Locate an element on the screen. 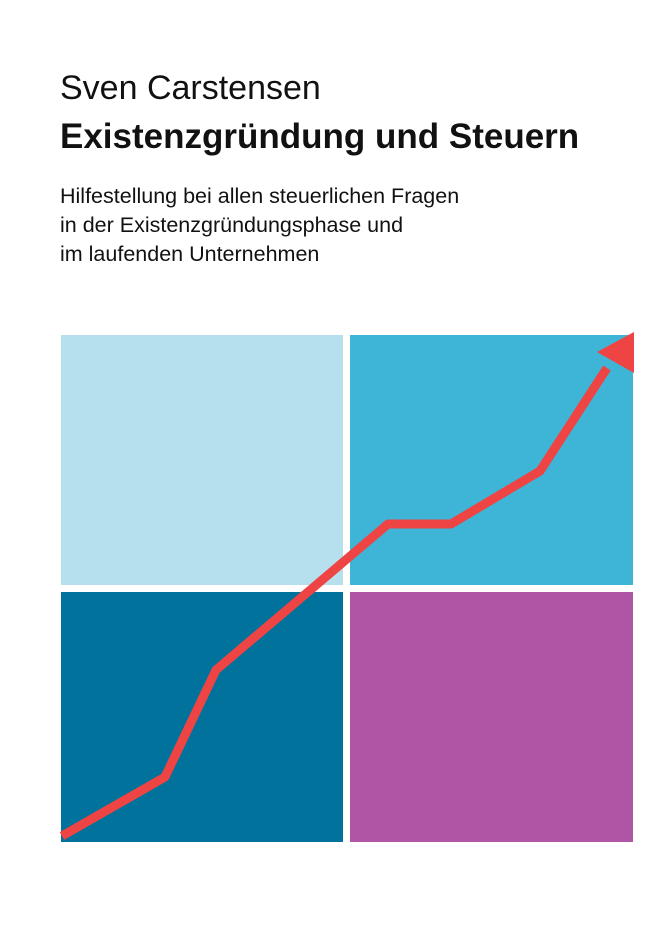 The height and width of the screenshot is (950, 670). subtitle-line-2: in der Existenzgründungsphase und is located at coordinates (232, 225).